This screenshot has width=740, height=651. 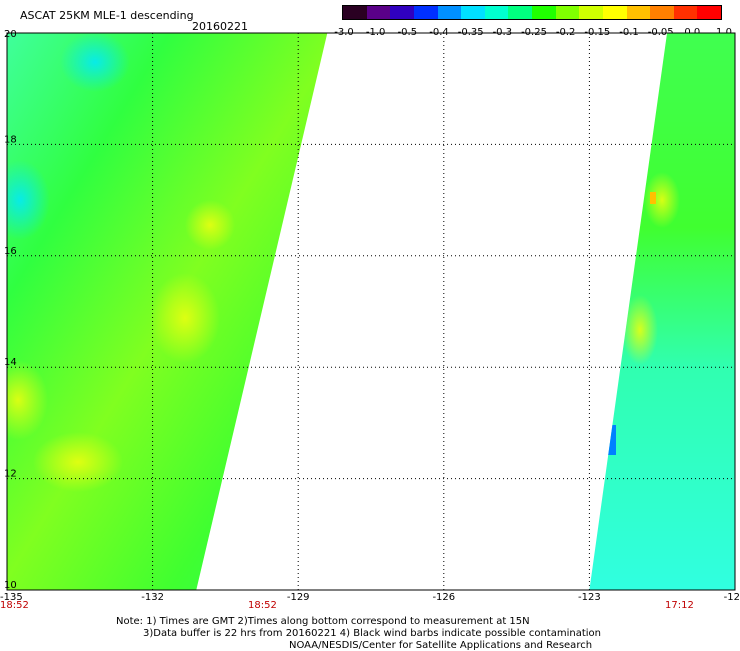 What do you see at coordinates (10, 362) in the screenshot?
I see `lat-tick-label: 14` at bounding box center [10, 362].